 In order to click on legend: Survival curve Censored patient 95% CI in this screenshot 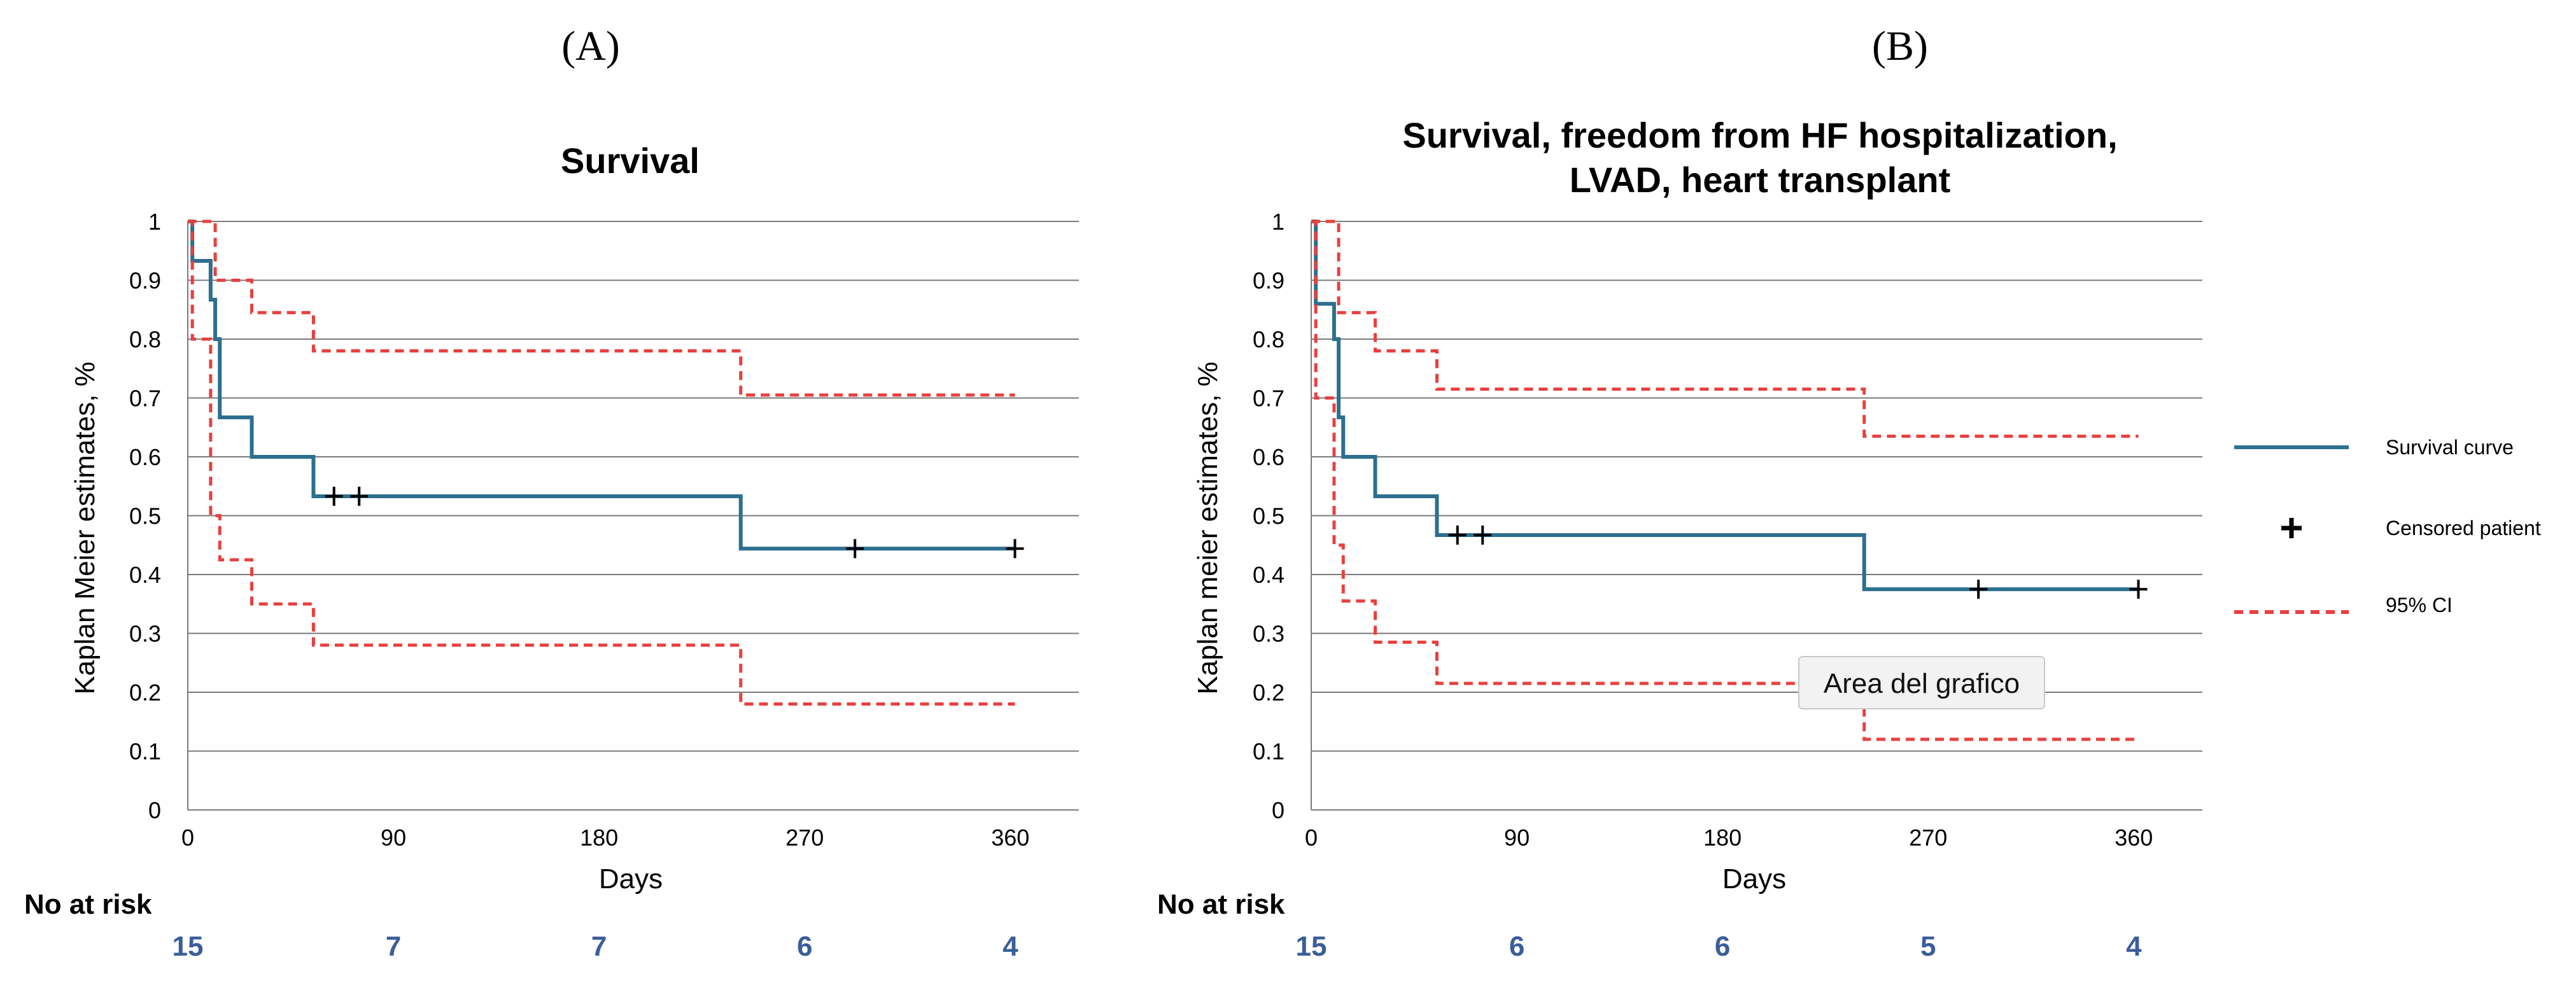, I will do `click(2388, 526)`.